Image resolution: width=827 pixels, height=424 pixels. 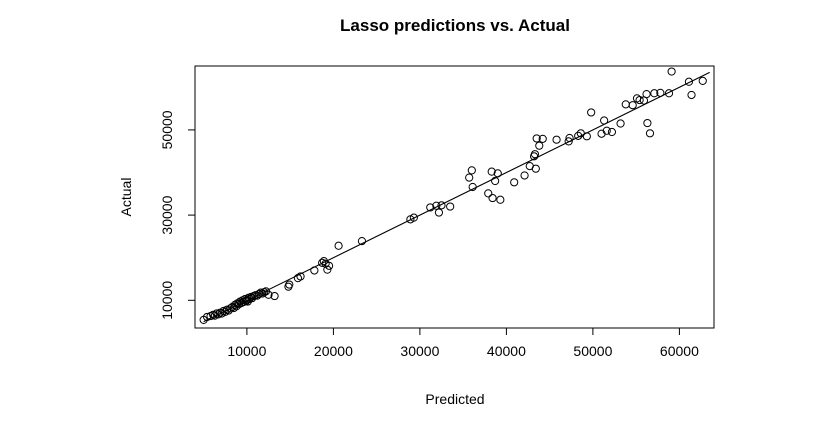 What do you see at coordinates (463, 343) in the screenshot?
I see `x-axis: 10000 20000 30000 40000 50000 60000` at bounding box center [463, 343].